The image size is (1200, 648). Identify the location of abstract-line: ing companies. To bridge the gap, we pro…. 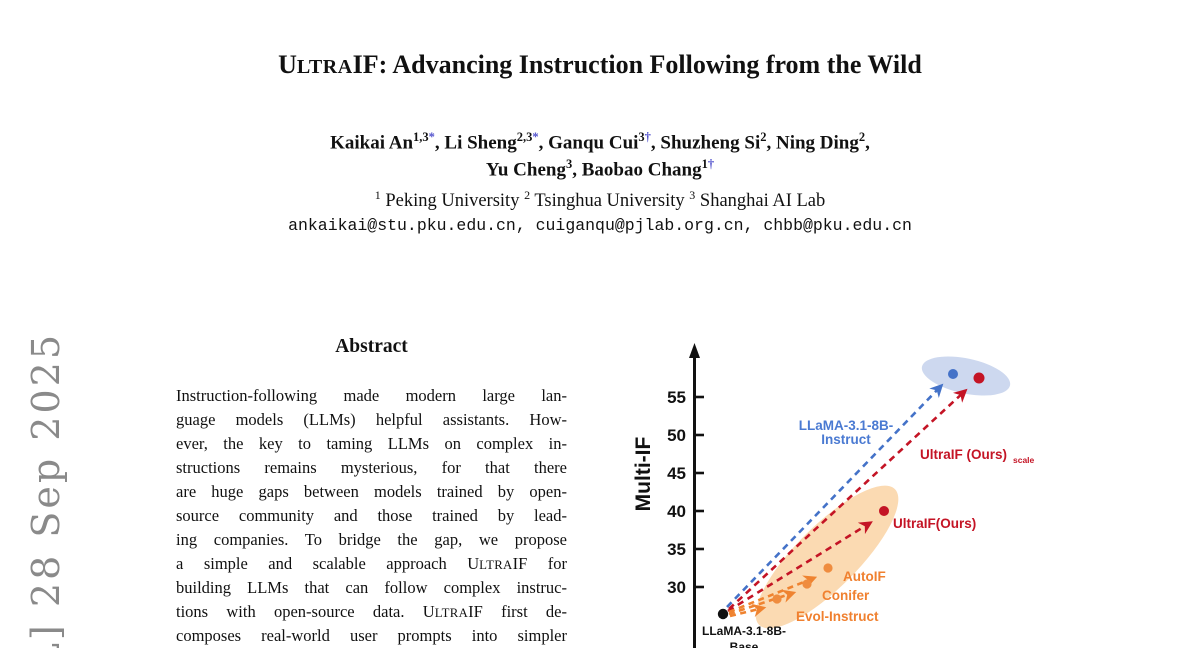
(371, 539).